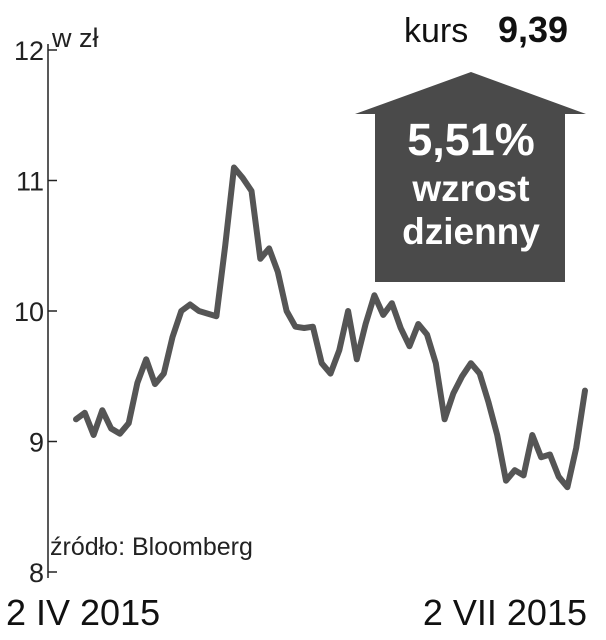 This screenshot has width=606, height=640. Describe the element at coordinates (471, 231) in the screenshot. I see `badge-line-2: dzienny` at that location.